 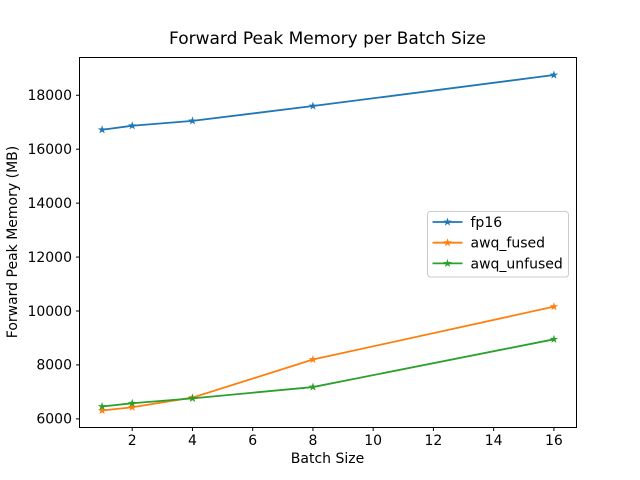 What do you see at coordinates (252, 441) in the screenshot?
I see `x-tick-label: 6` at bounding box center [252, 441].